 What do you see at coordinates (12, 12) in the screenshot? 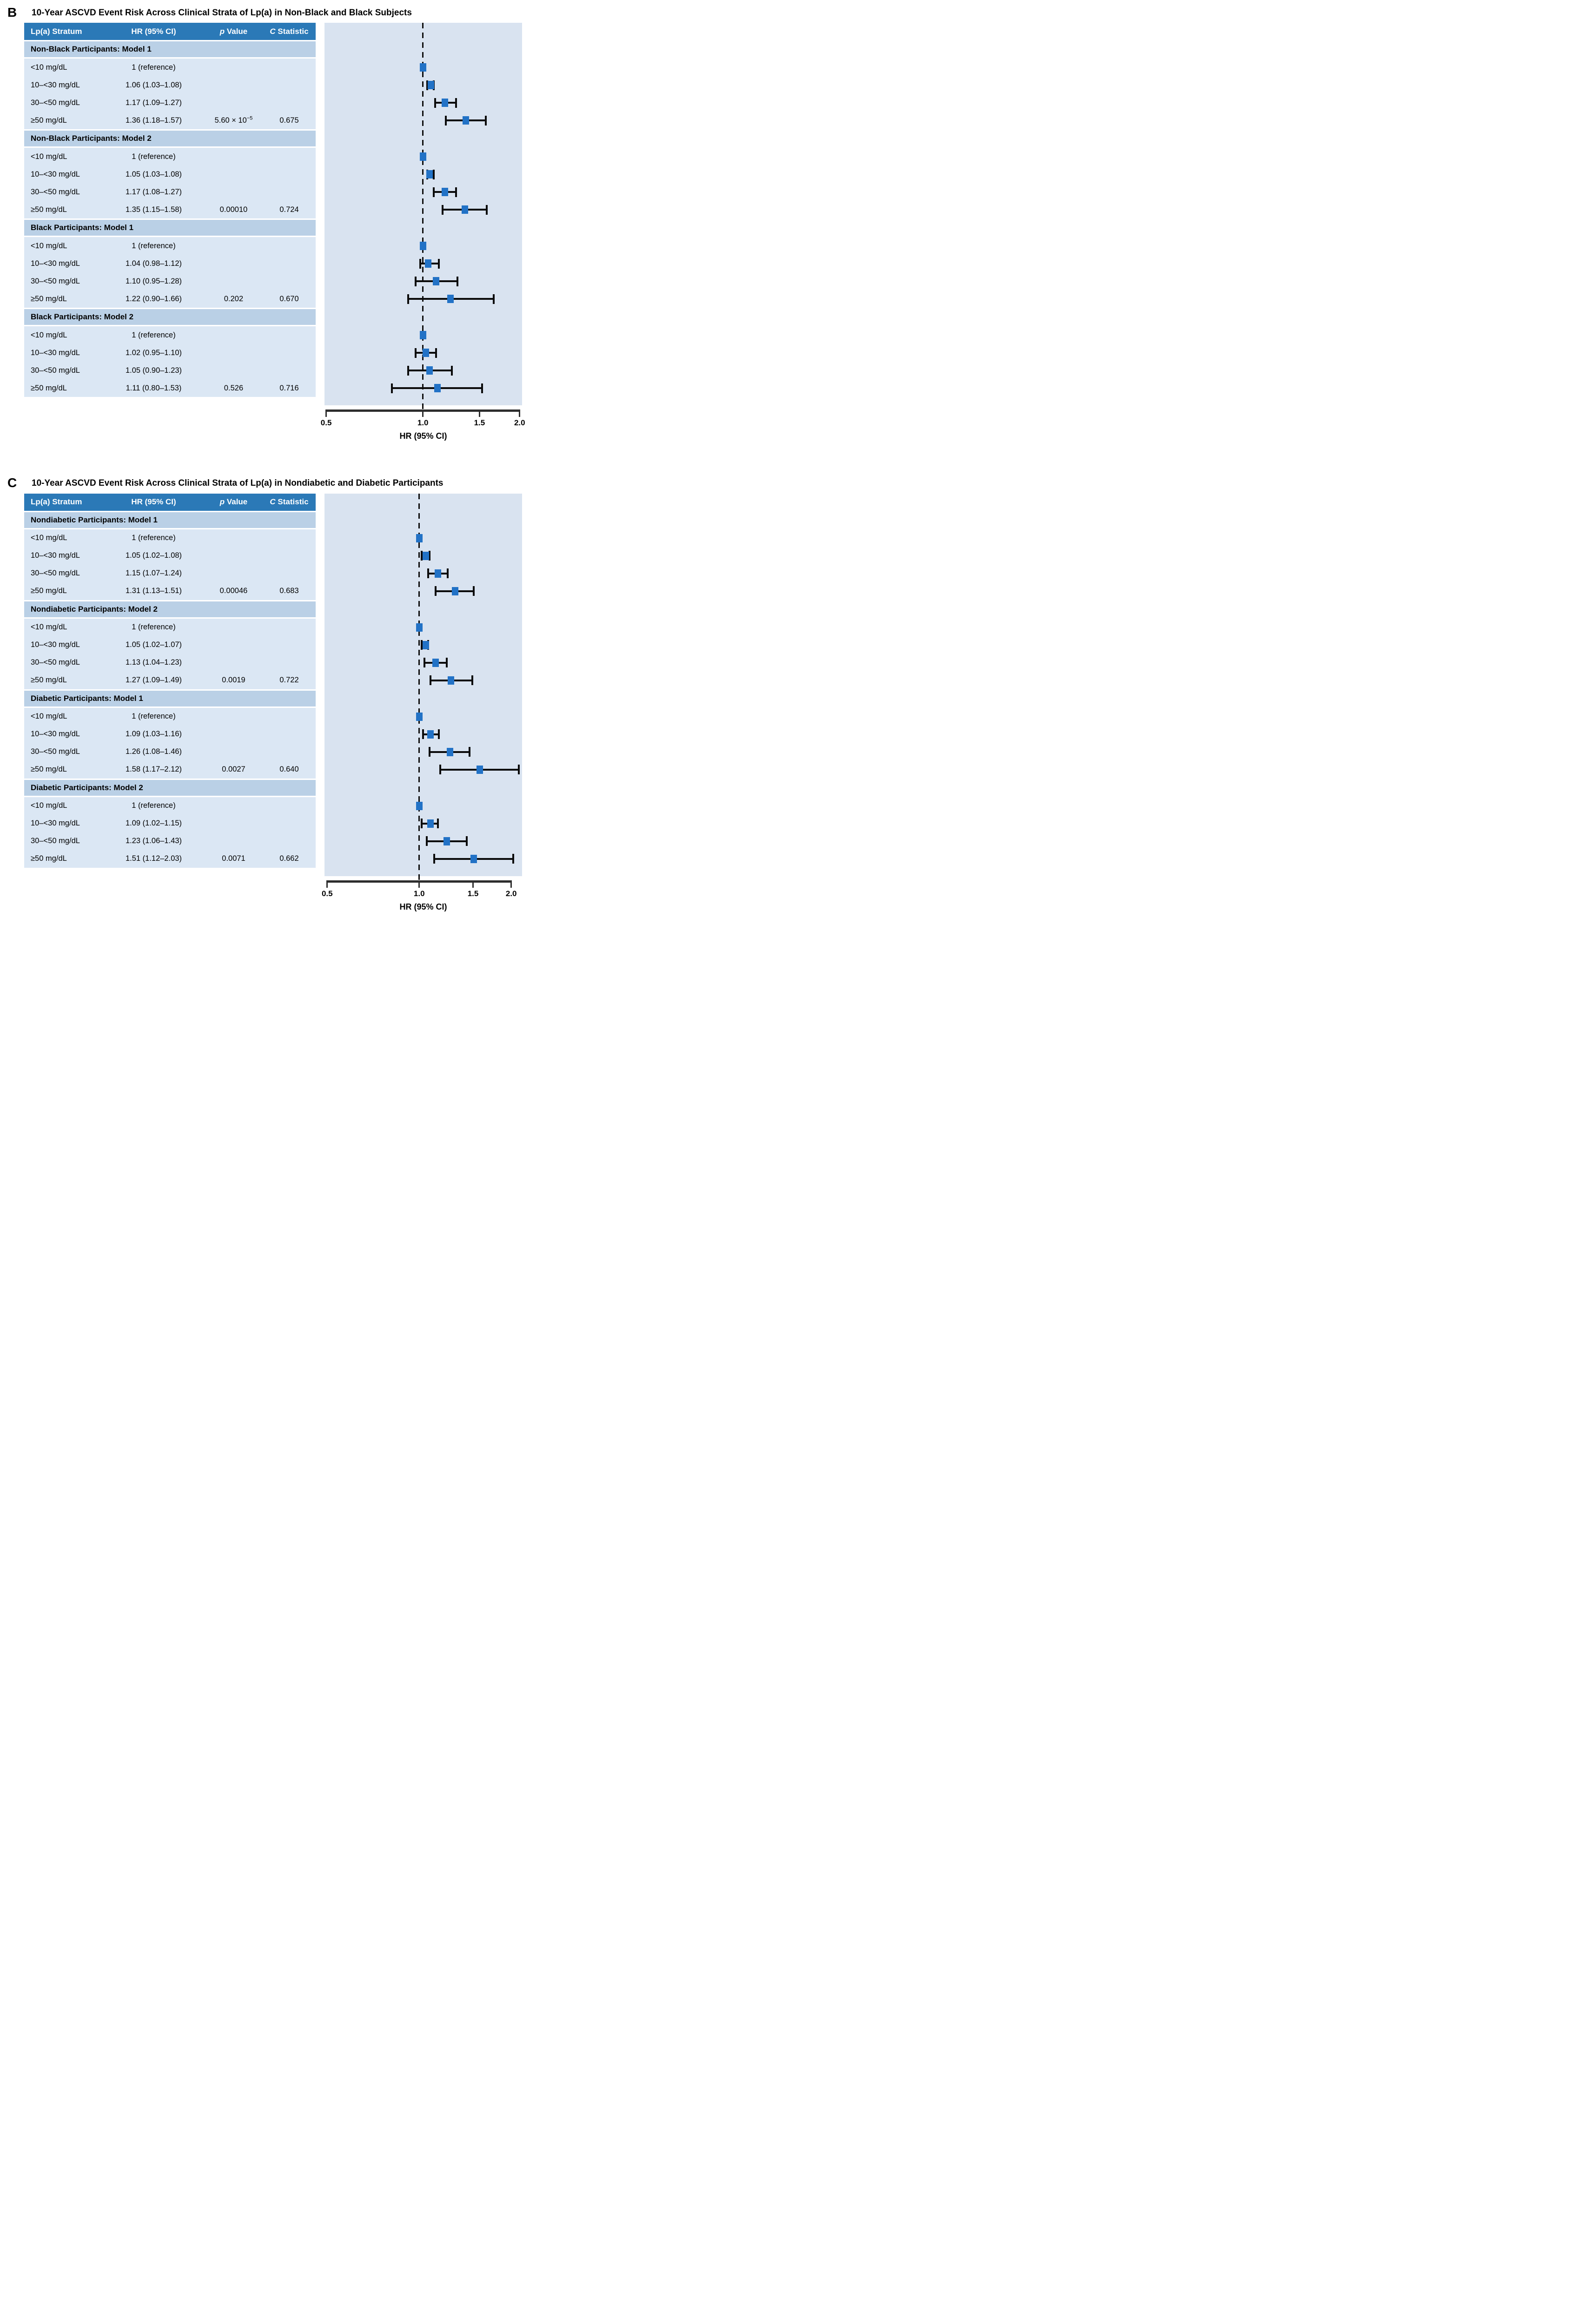
I see `panel-label: B` at bounding box center [12, 12].